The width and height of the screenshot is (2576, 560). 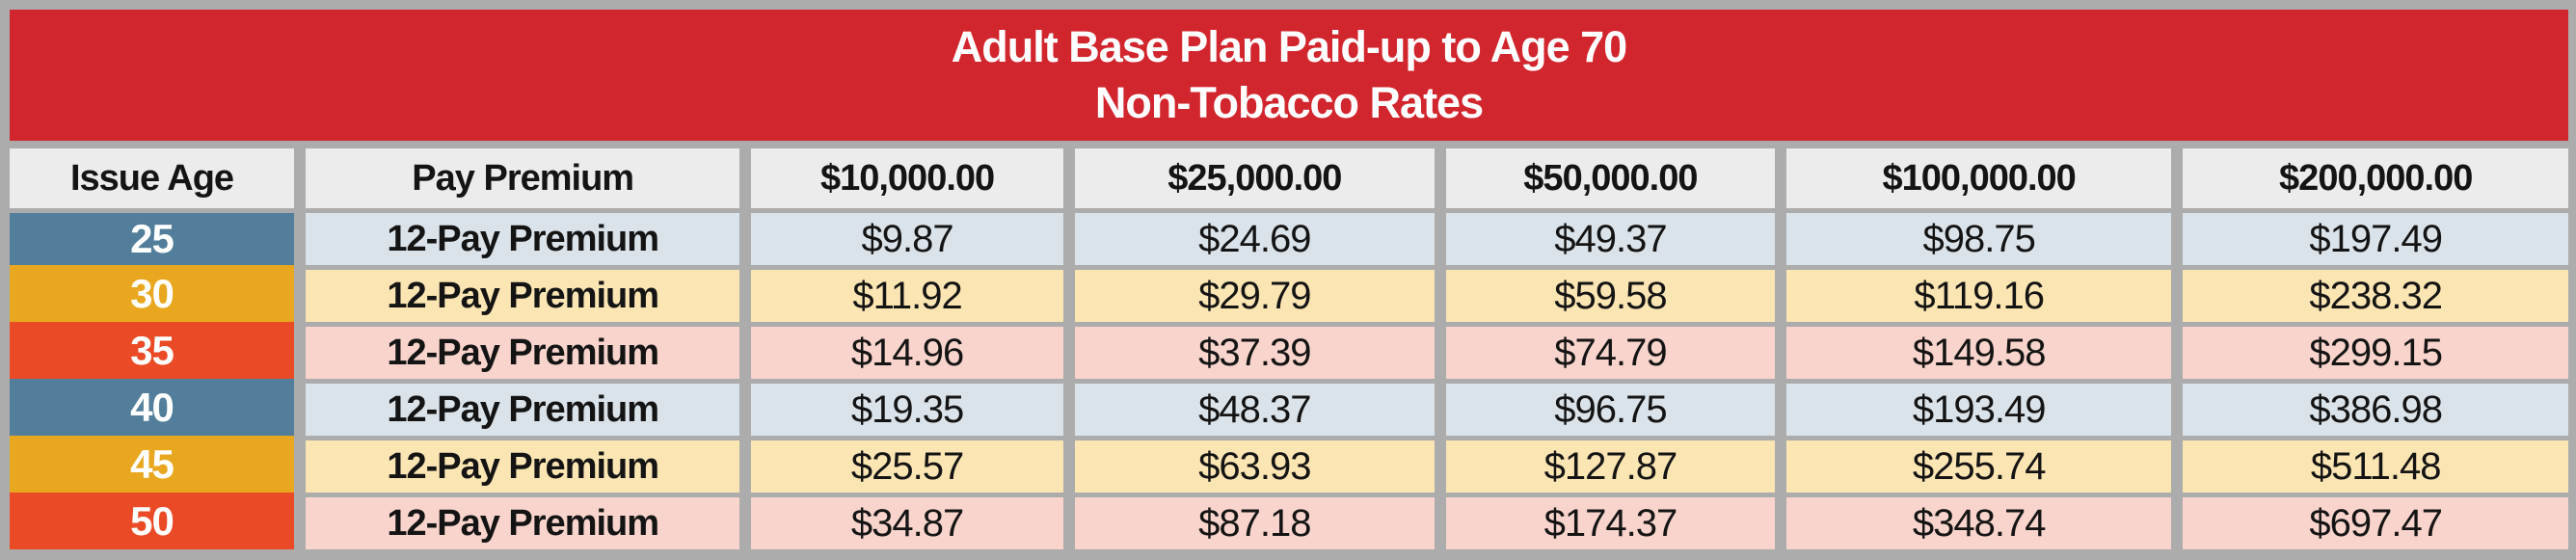 I want to click on premium-value-cell: $127.87, so click(x=1610, y=465).